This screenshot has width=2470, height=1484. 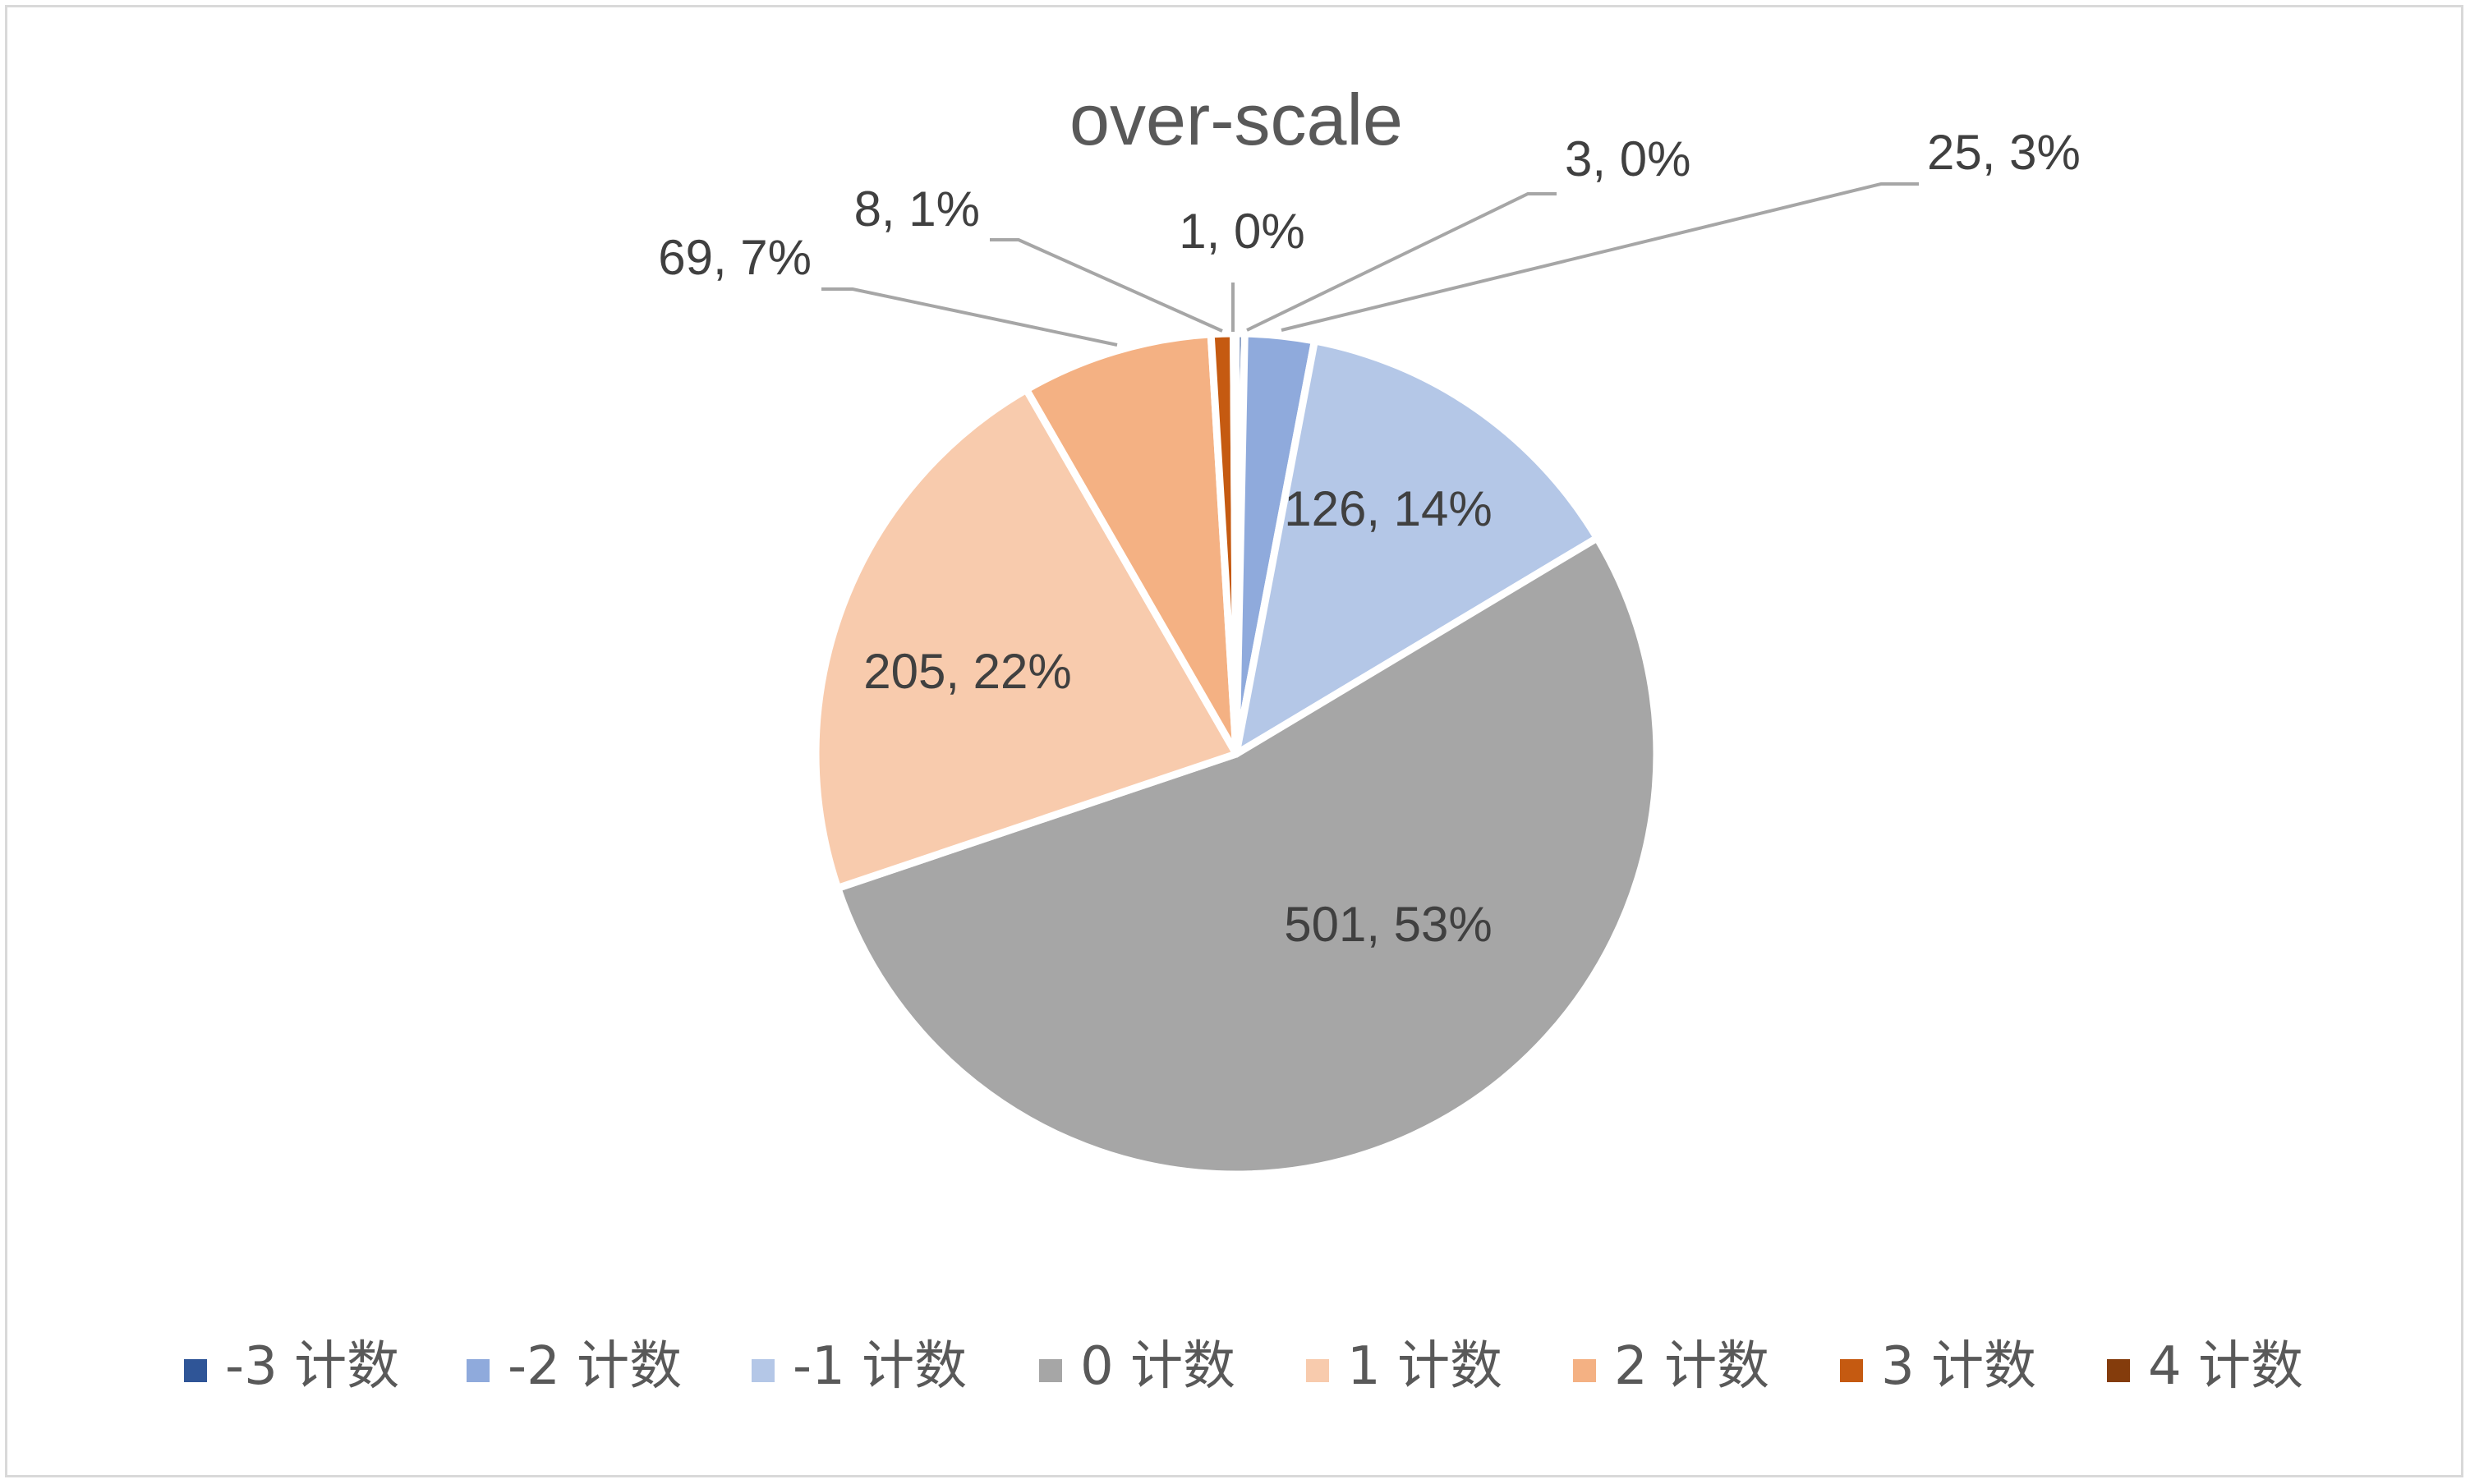 I want to click on legend-item-minus-2: -2 计数, so click(x=574, y=1367).